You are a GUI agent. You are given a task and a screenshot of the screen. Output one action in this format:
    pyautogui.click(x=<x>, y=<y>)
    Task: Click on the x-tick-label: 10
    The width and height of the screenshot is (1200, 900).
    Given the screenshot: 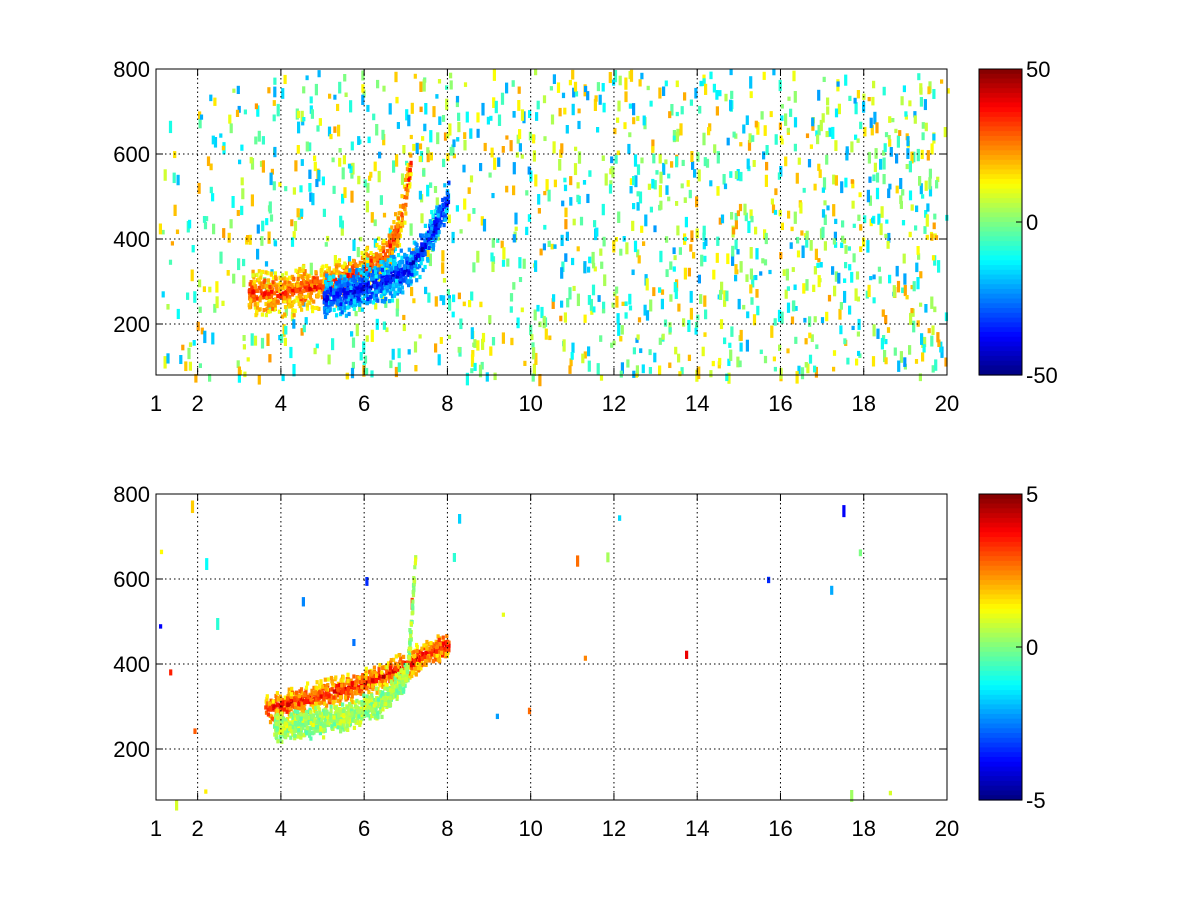 What is the action you would take?
    pyautogui.click(x=530, y=403)
    